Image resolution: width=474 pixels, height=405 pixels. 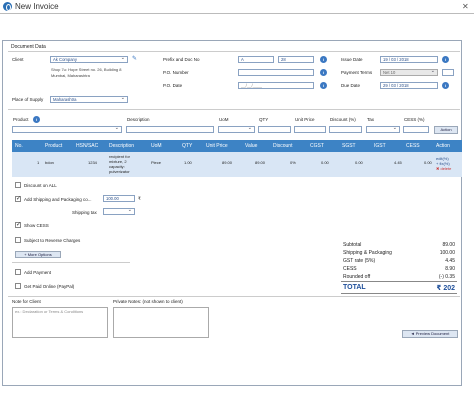 What do you see at coordinates (38, 272) in the screenshot?
I see `add-payment-label: Add Payment` at bounding box center [38, 272].